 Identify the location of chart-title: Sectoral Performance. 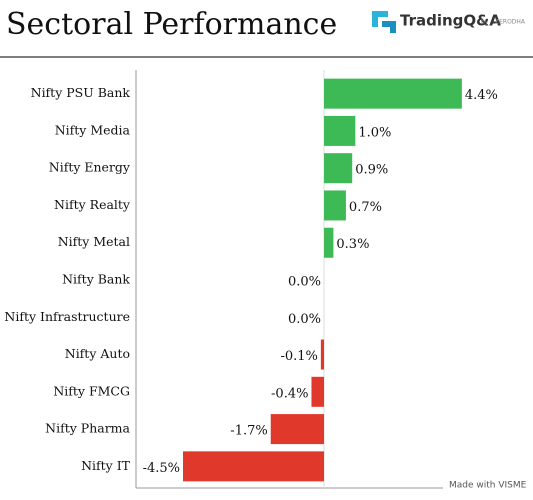
(171, 24).